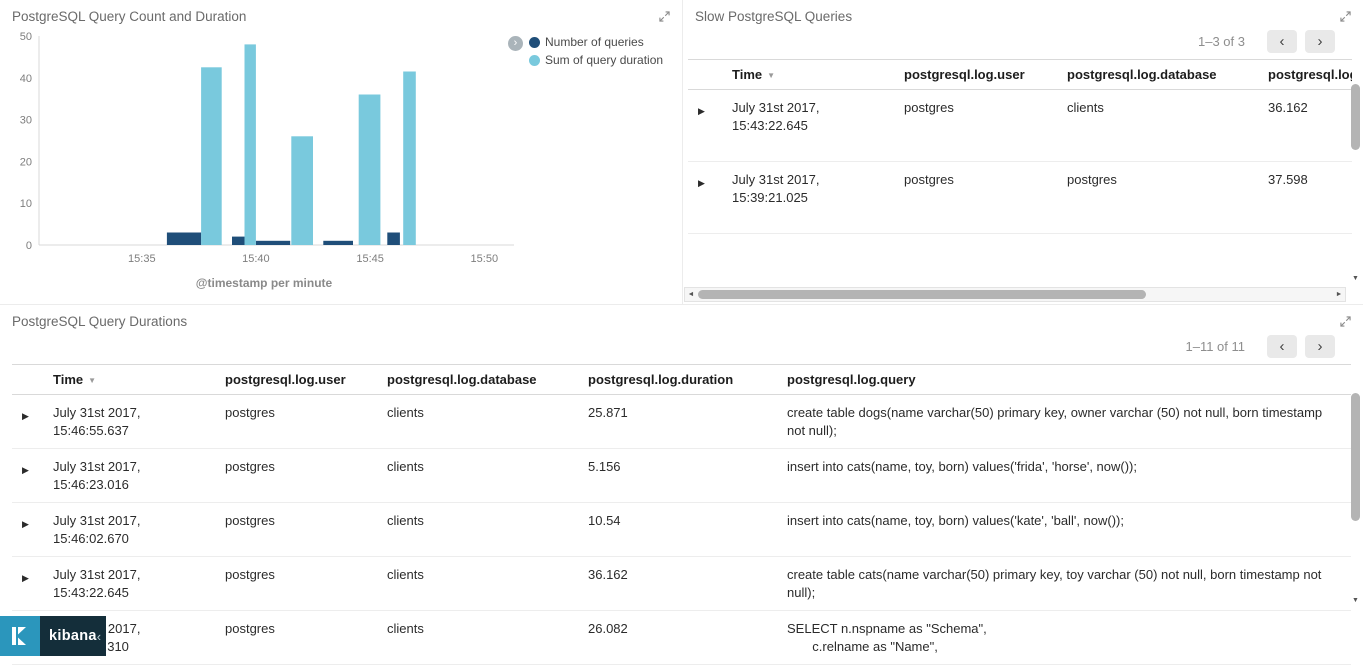 This screenshot has height=665, width=1363. What do you see at coordinates (1221, 41) in the screenshot?
I see `pagination-range: 1–3 of 3` at bounding box center [1221, 41].